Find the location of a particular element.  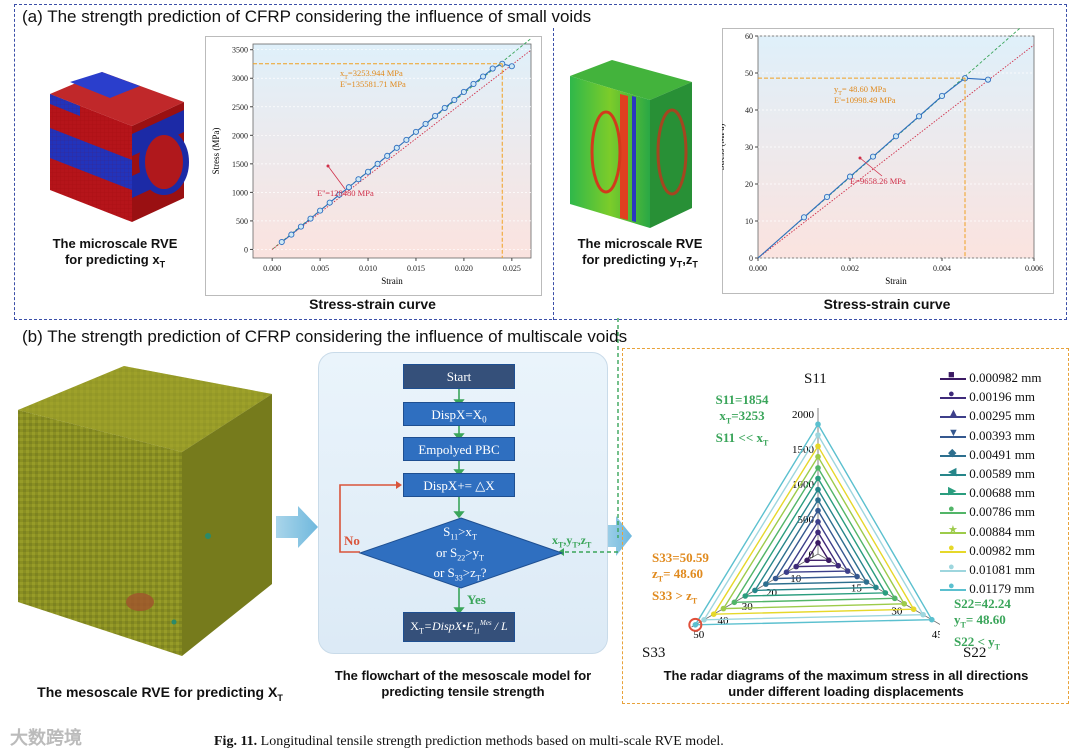

s33-tick-label: 20 is located at coordinates (772, 593).